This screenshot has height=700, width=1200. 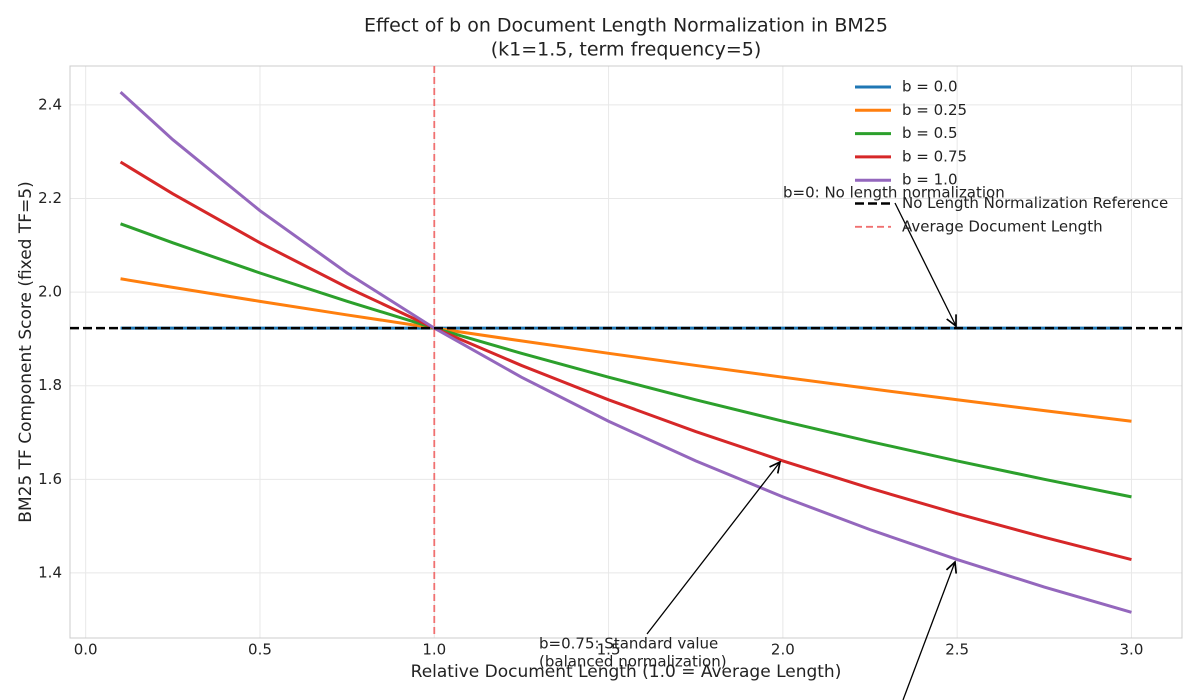 What do you see at coordinates (86, 650) in the screenshot?
I see `x-tick-label: 0.0` at bounding box center [86, 650].